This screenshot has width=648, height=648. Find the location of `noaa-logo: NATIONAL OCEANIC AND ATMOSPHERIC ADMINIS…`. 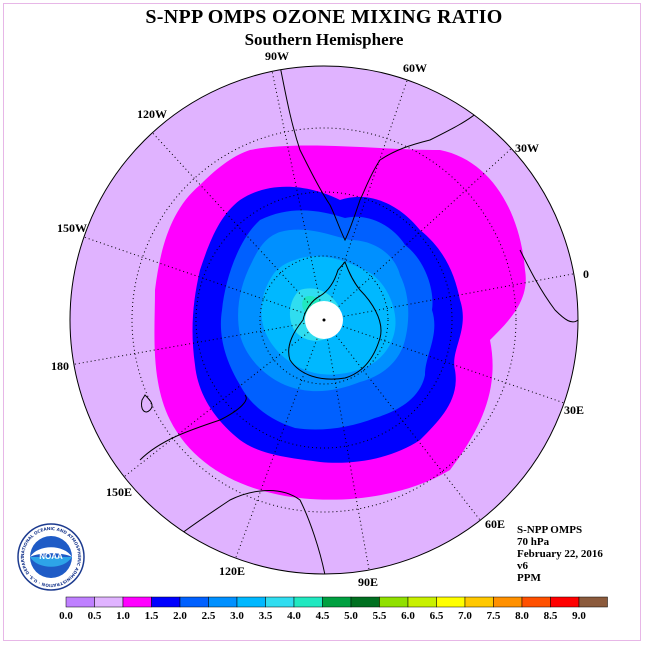

noaa-logo: NATIONAL OCEANIC AND ATMOSPHERIC ADMINIS… is located at coordinates (50, 556).